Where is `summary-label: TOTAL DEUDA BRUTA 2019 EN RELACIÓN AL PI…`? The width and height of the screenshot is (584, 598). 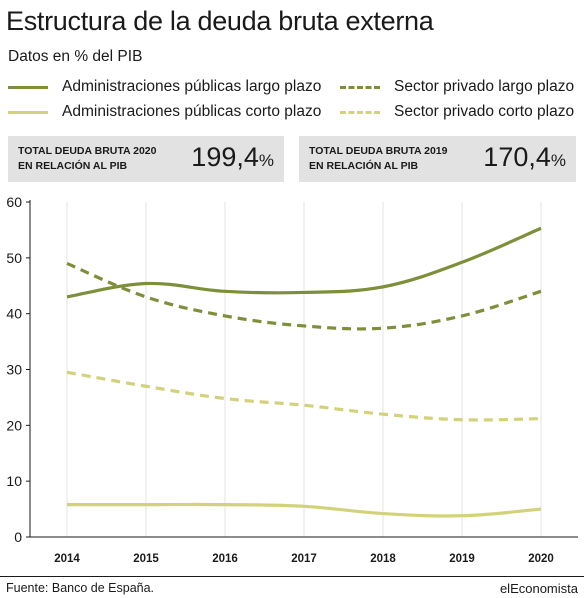
summary-label: TOTAL DEUDA BRUTA 2019 EN RELACIÓN AL PI… is located at coordinates (378, 158).